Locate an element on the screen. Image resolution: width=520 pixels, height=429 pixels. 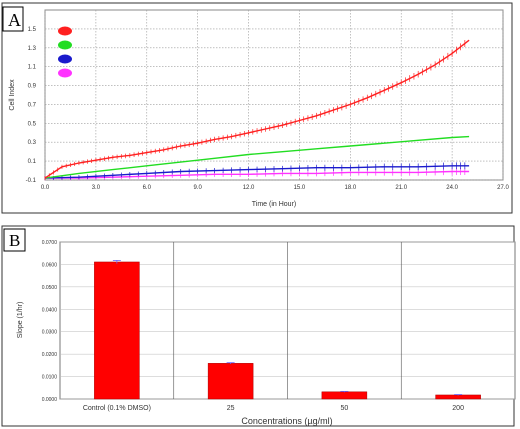
panel-b-x-tick-label: 200 is located at coordinates (458, 408).